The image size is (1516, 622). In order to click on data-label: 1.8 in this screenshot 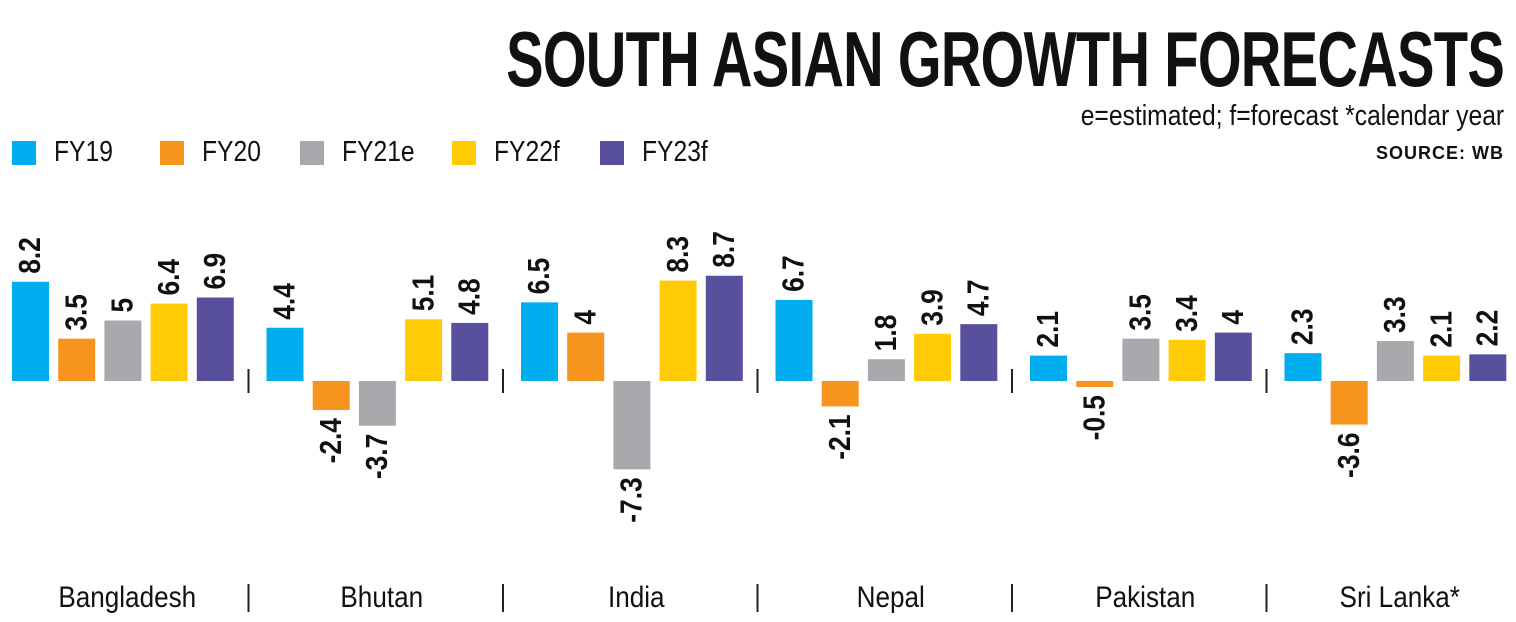, I will do `click(886, 333)`.